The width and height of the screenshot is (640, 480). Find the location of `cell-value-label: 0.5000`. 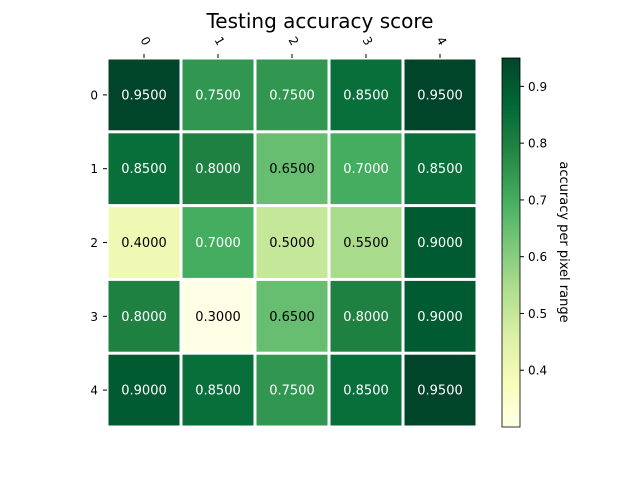

cell-value-label: 0.5000 is located at coordinates (292, 243).